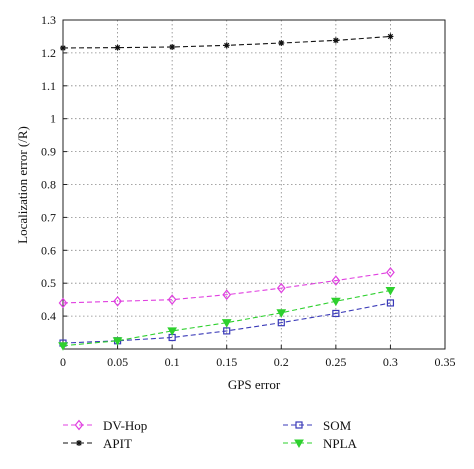  What do you see at coordinates (125, 425) in the screenshot?
I see `legend-label-dv-hop: DV-Hop` at bounding box center [125, 425].